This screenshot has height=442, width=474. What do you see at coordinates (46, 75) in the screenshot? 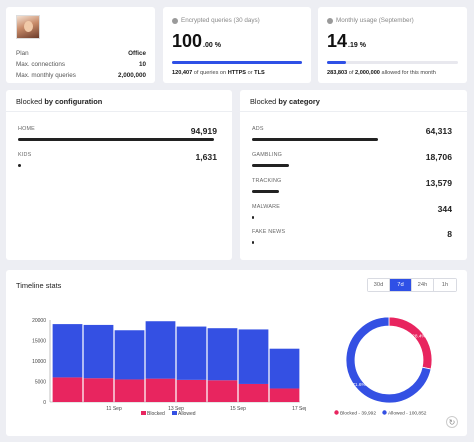
I see `max-queries-label: Max. monthly queries` at bounding box center [46, 75].